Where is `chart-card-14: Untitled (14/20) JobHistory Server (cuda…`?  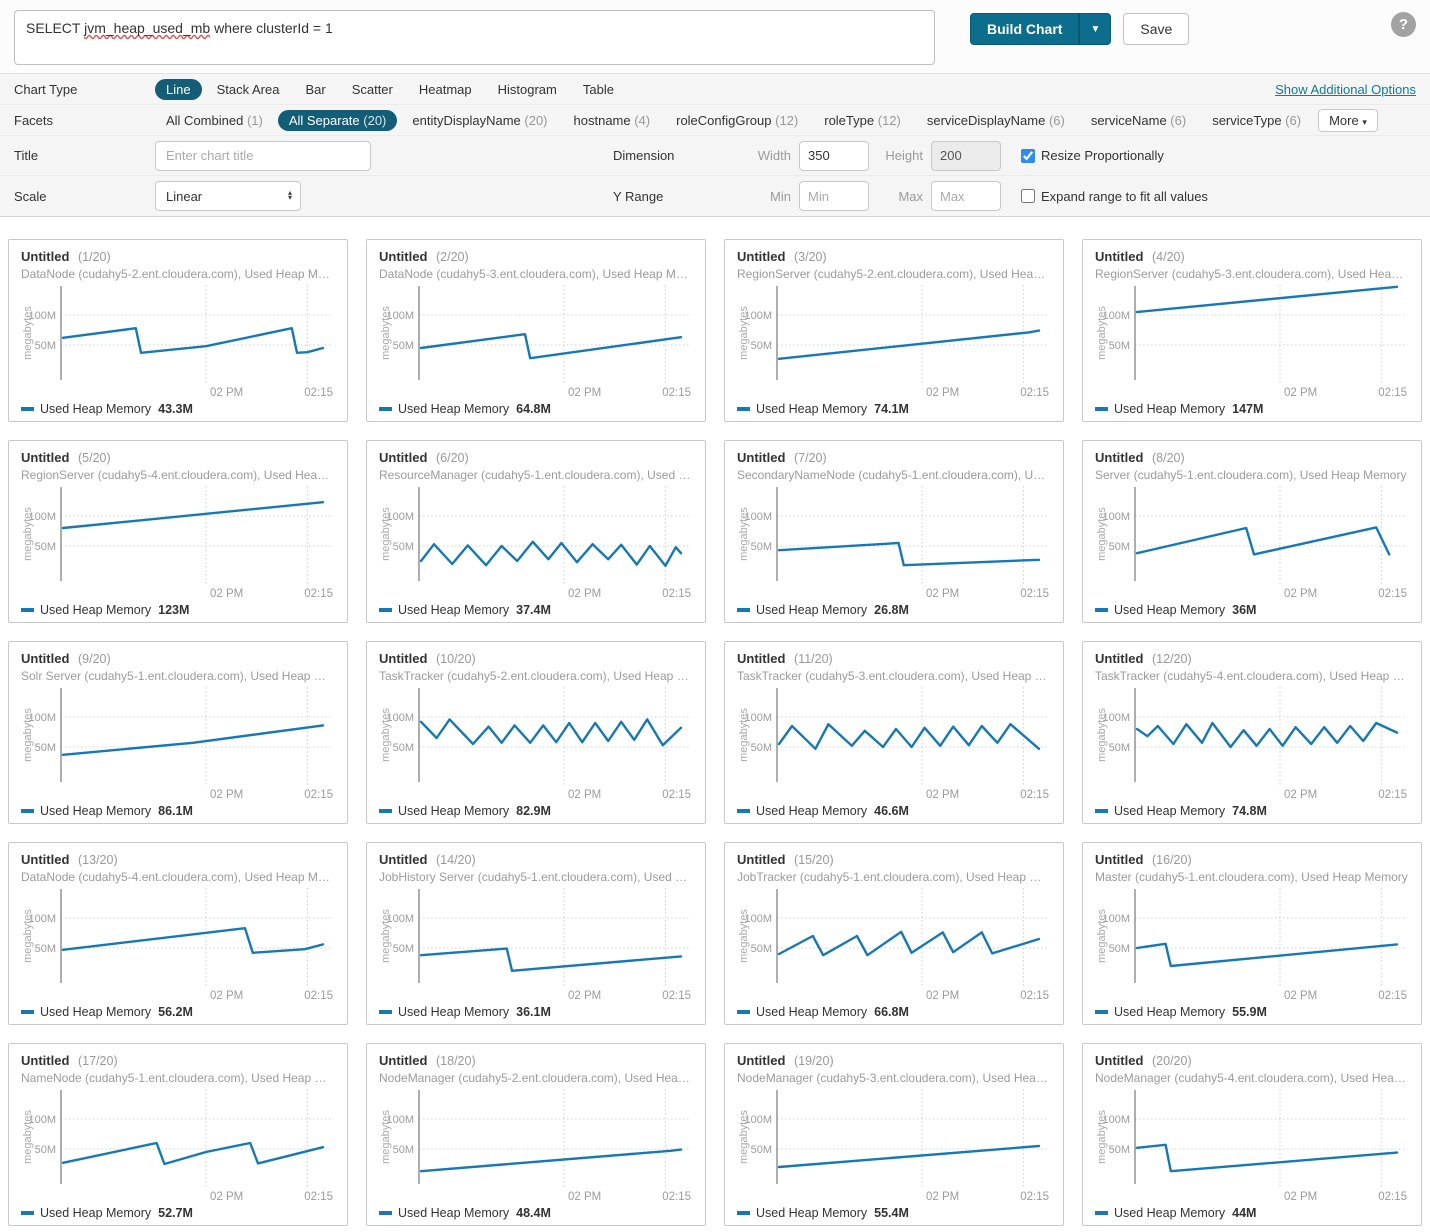
chart-card-14: Untitled (14/20) JobHistory Server (cuda… is located at coordinates (536, 933).